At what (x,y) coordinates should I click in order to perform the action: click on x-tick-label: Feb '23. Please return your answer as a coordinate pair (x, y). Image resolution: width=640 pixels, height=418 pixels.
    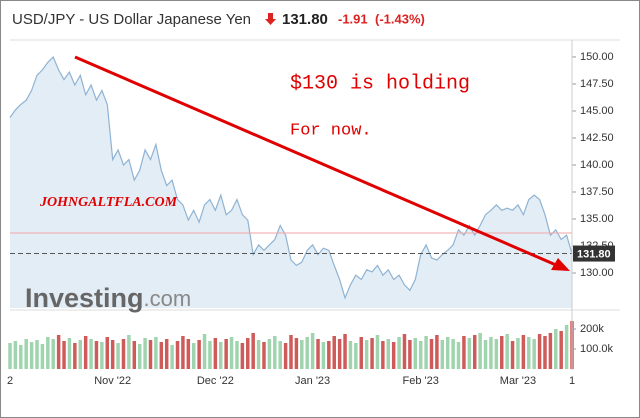
    Looking at the image, I should click on (421, 381).